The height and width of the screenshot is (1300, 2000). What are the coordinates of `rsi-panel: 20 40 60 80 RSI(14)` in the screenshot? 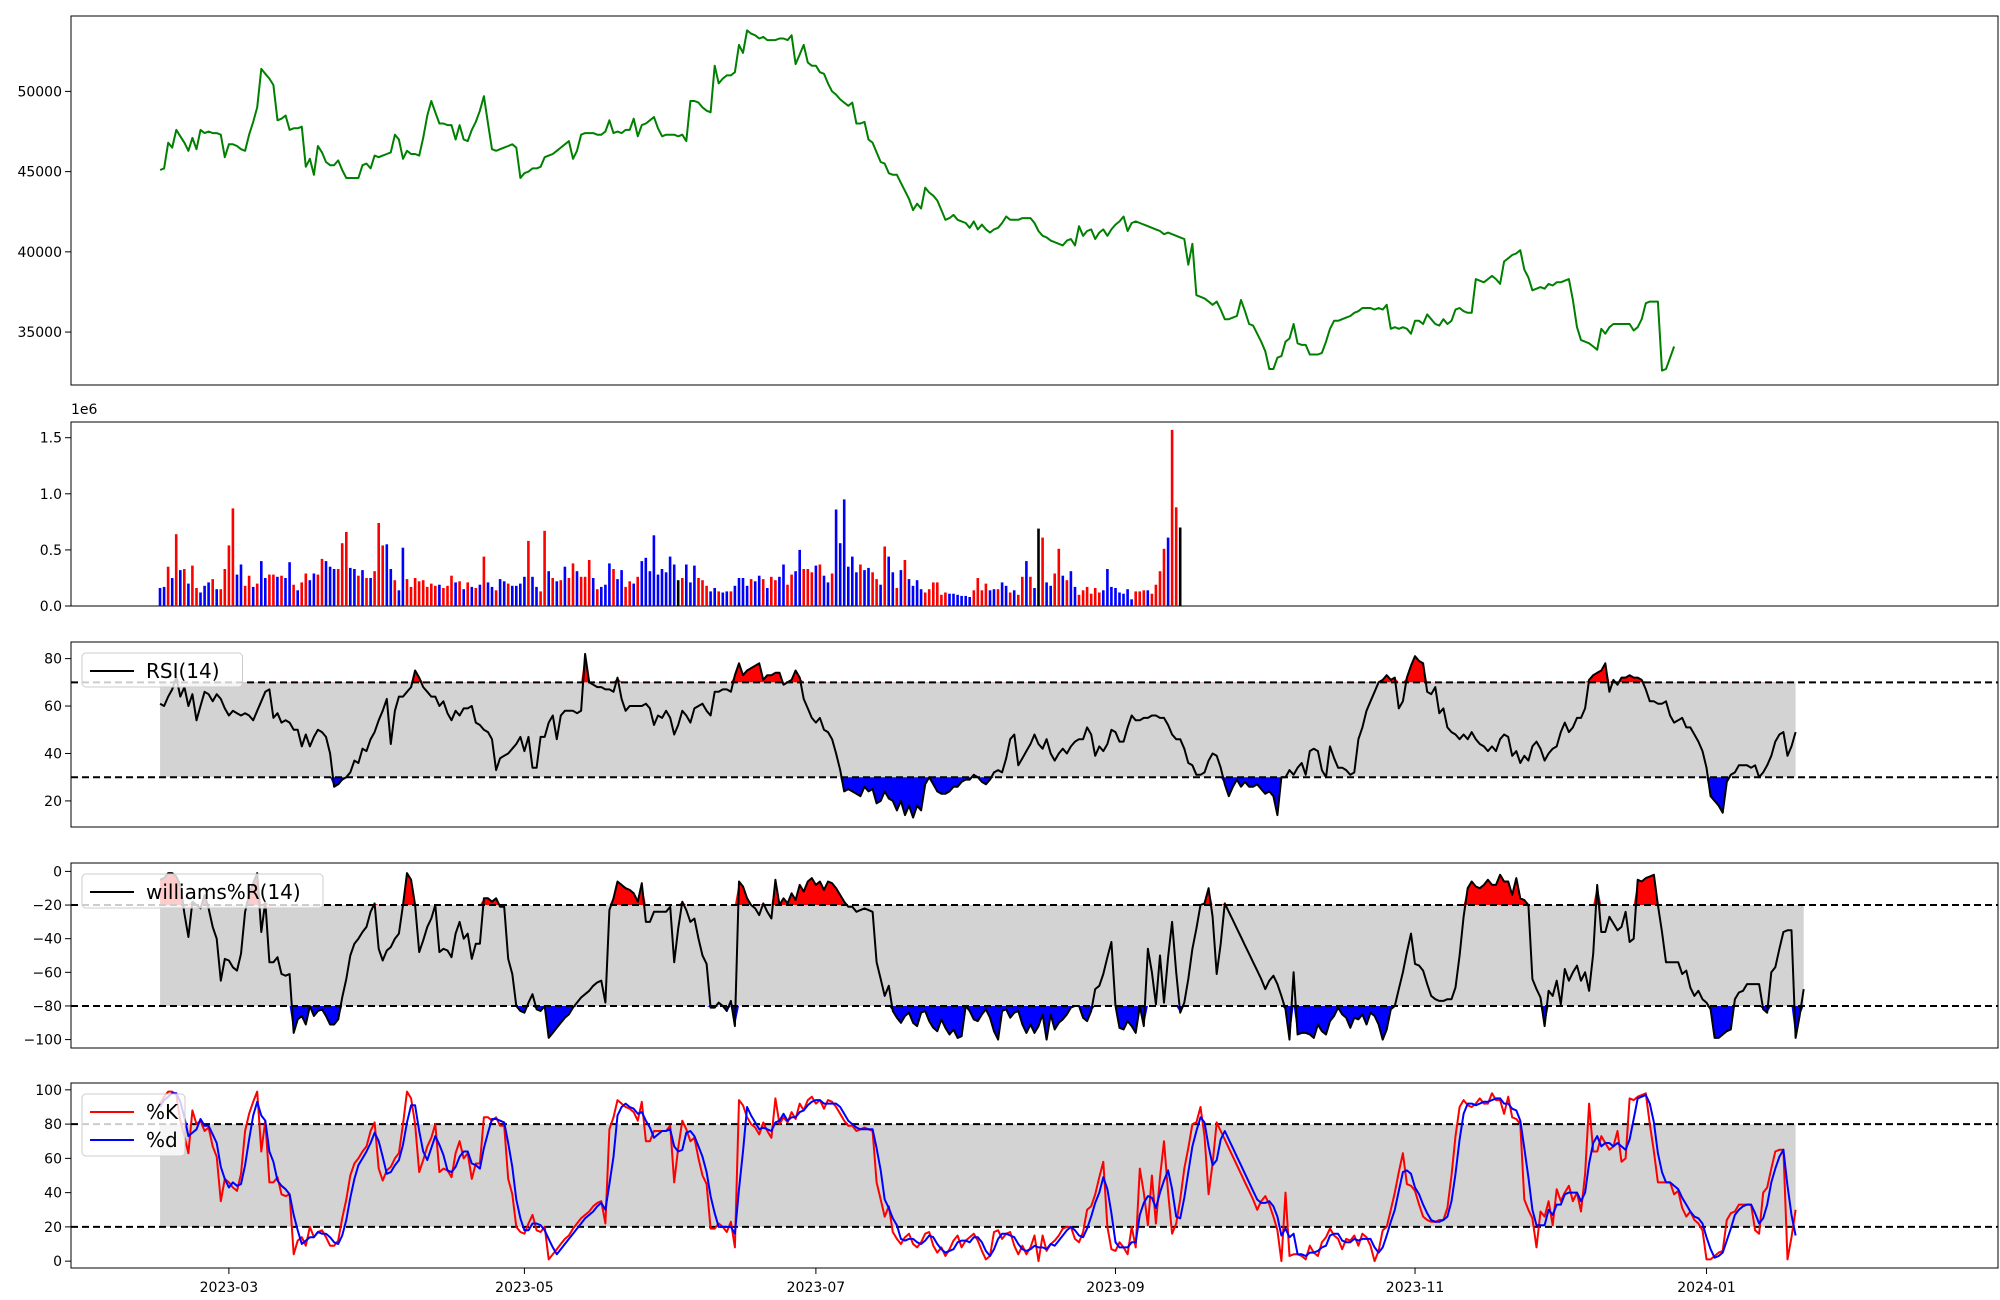 It's located at (1021, 734).